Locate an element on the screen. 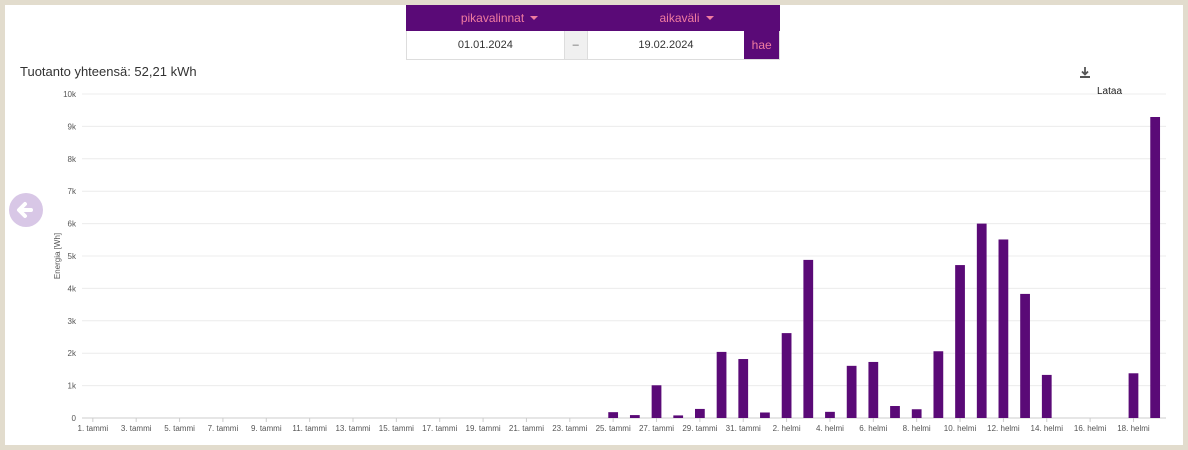 The image size is (1188, 450). bar-9-helmi is located at coordinates (938, 384).